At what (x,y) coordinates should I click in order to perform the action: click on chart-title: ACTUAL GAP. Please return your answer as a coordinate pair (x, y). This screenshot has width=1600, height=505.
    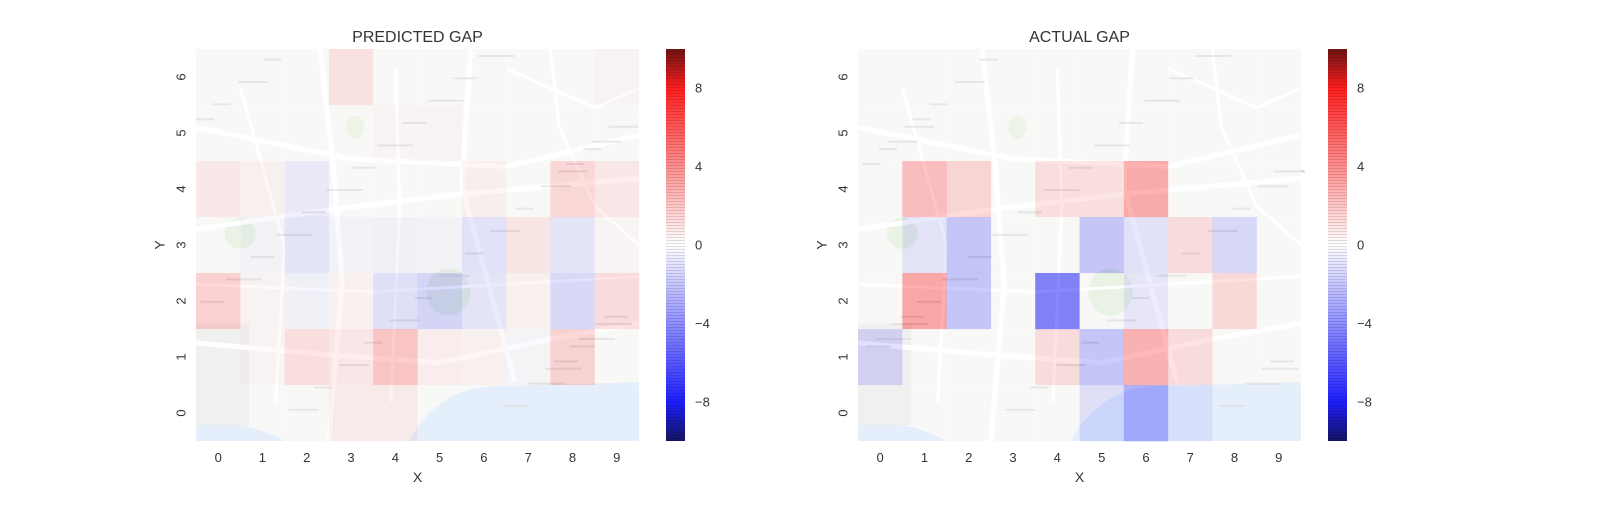
    Looking at the image, I should click on (1079, 37).